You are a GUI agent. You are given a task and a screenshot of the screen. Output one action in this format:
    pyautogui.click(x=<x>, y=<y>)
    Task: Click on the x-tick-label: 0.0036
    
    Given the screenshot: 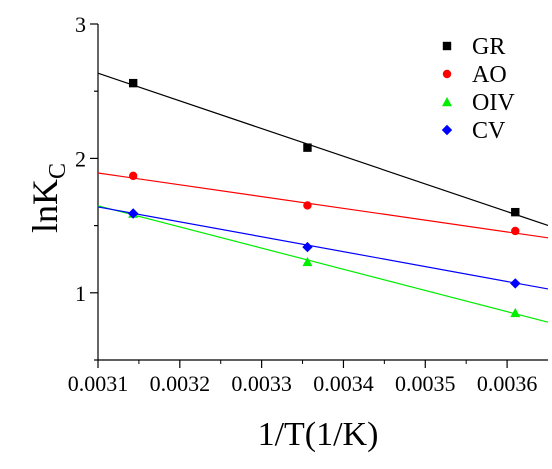 What is the action you would take?
    pyautogui.click(x=507, y=383)
    